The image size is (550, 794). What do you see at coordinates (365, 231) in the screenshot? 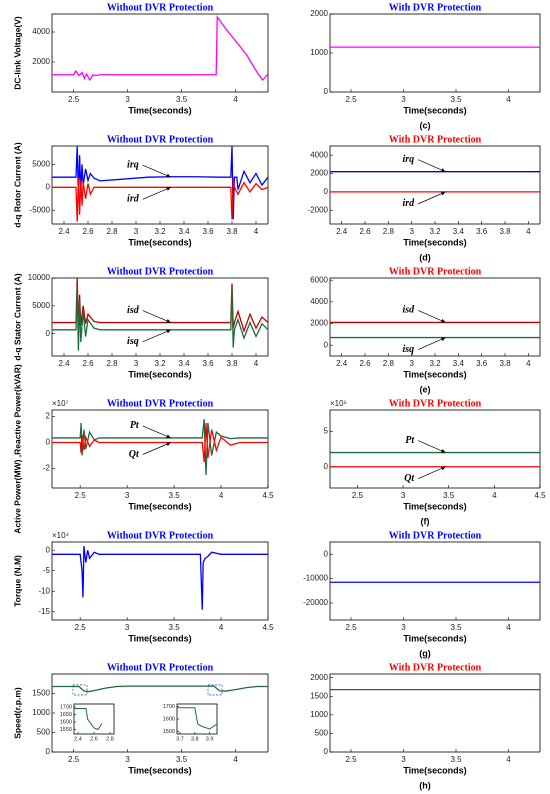
I see `x-tick-label: 2.6` at bounding box center [365, 231].